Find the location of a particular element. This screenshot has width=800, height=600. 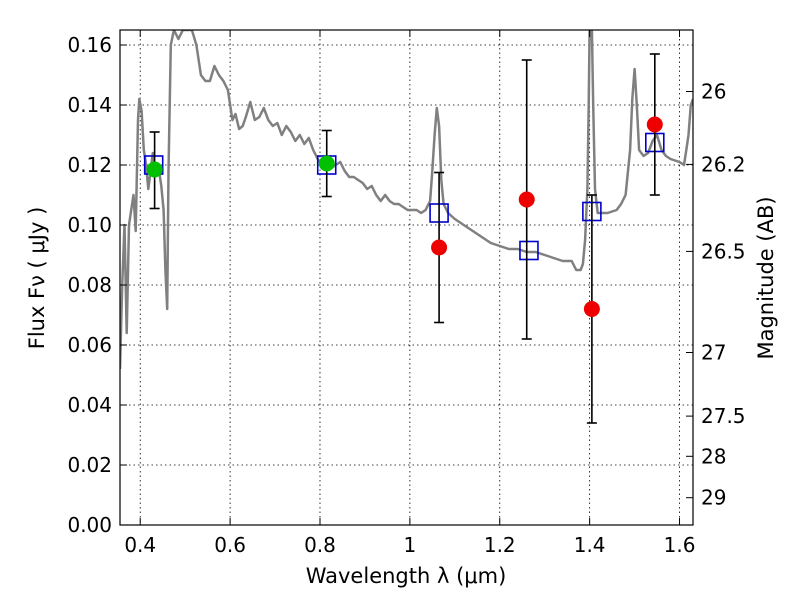

x-axis-label: Wavelength λ (μm) is located at coordinates (406, 576).